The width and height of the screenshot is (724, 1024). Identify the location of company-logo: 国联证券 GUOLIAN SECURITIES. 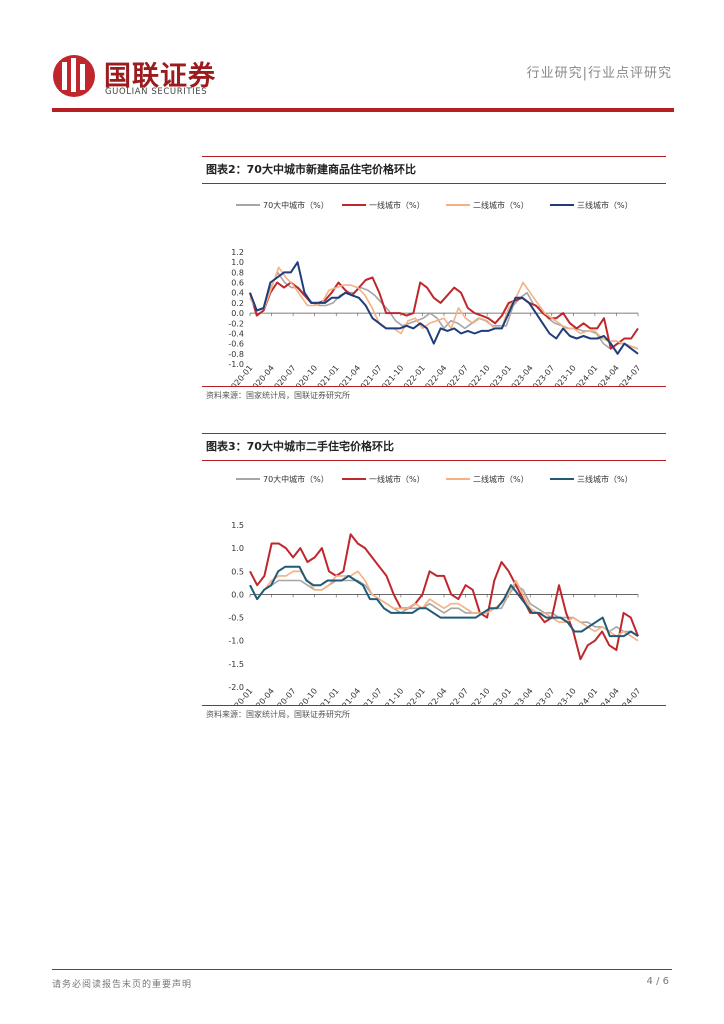
(145, 76).